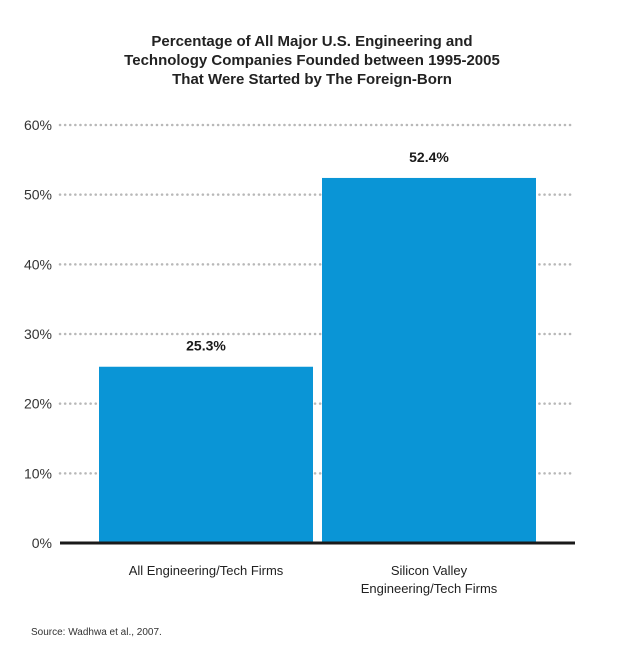  I want to click on y-tick-label: 50%, so click(38, 195).